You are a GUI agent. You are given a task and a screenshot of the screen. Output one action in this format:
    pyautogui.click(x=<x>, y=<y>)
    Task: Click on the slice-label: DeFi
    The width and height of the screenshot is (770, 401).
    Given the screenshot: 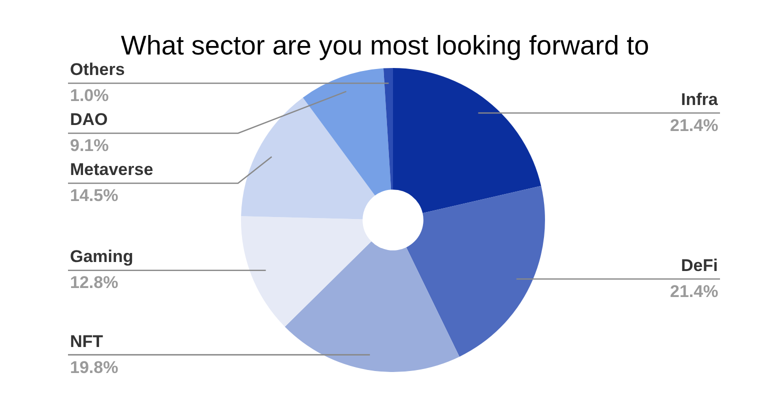 What is the action you would take?
    pyautogui.click(x=699, y=265)
    